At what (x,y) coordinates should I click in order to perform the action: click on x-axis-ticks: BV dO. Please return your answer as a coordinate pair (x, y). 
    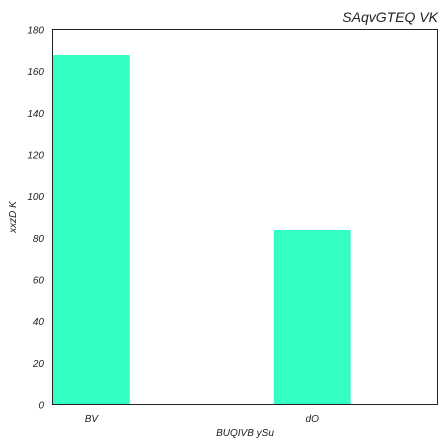
    Looking at the image, I should click on (202, 419).